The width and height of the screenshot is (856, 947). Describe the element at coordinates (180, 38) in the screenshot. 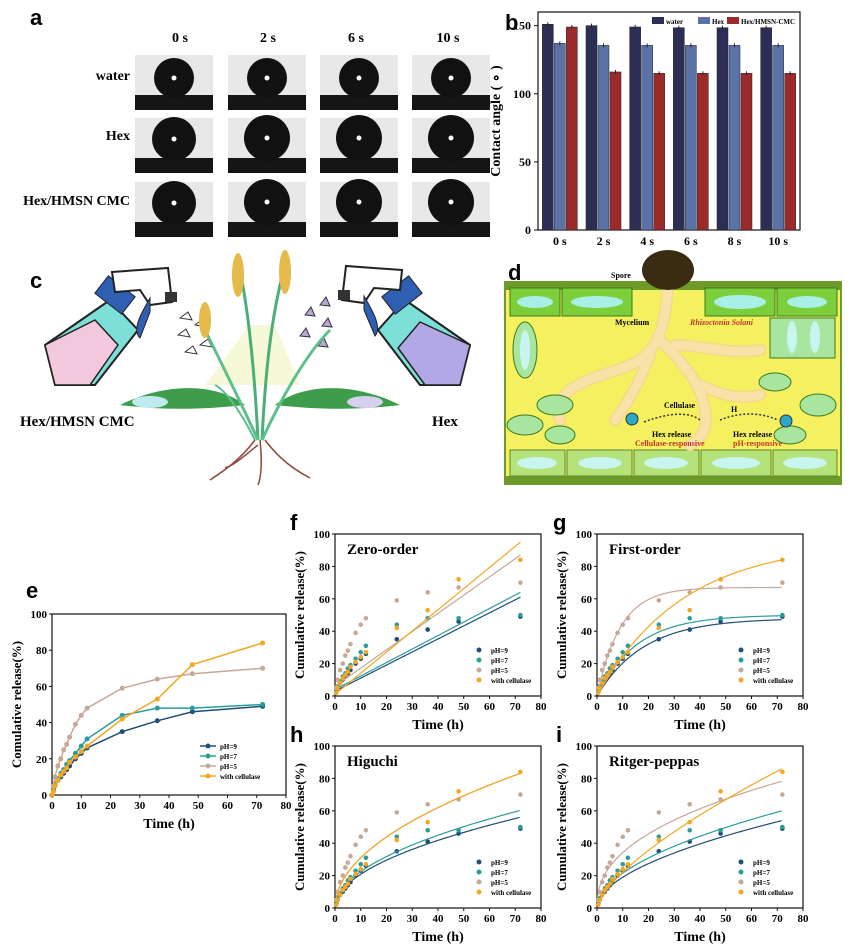

I see `time-label-0s: 0 s` at that location.